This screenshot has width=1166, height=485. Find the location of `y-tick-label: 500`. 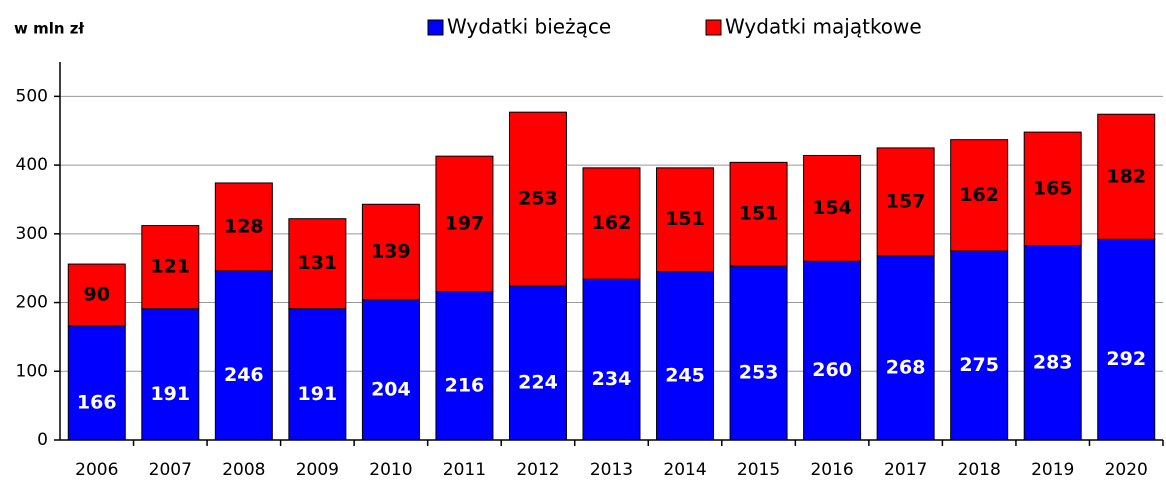

y-tick-label: 500 is located at coordinates (32, 96).